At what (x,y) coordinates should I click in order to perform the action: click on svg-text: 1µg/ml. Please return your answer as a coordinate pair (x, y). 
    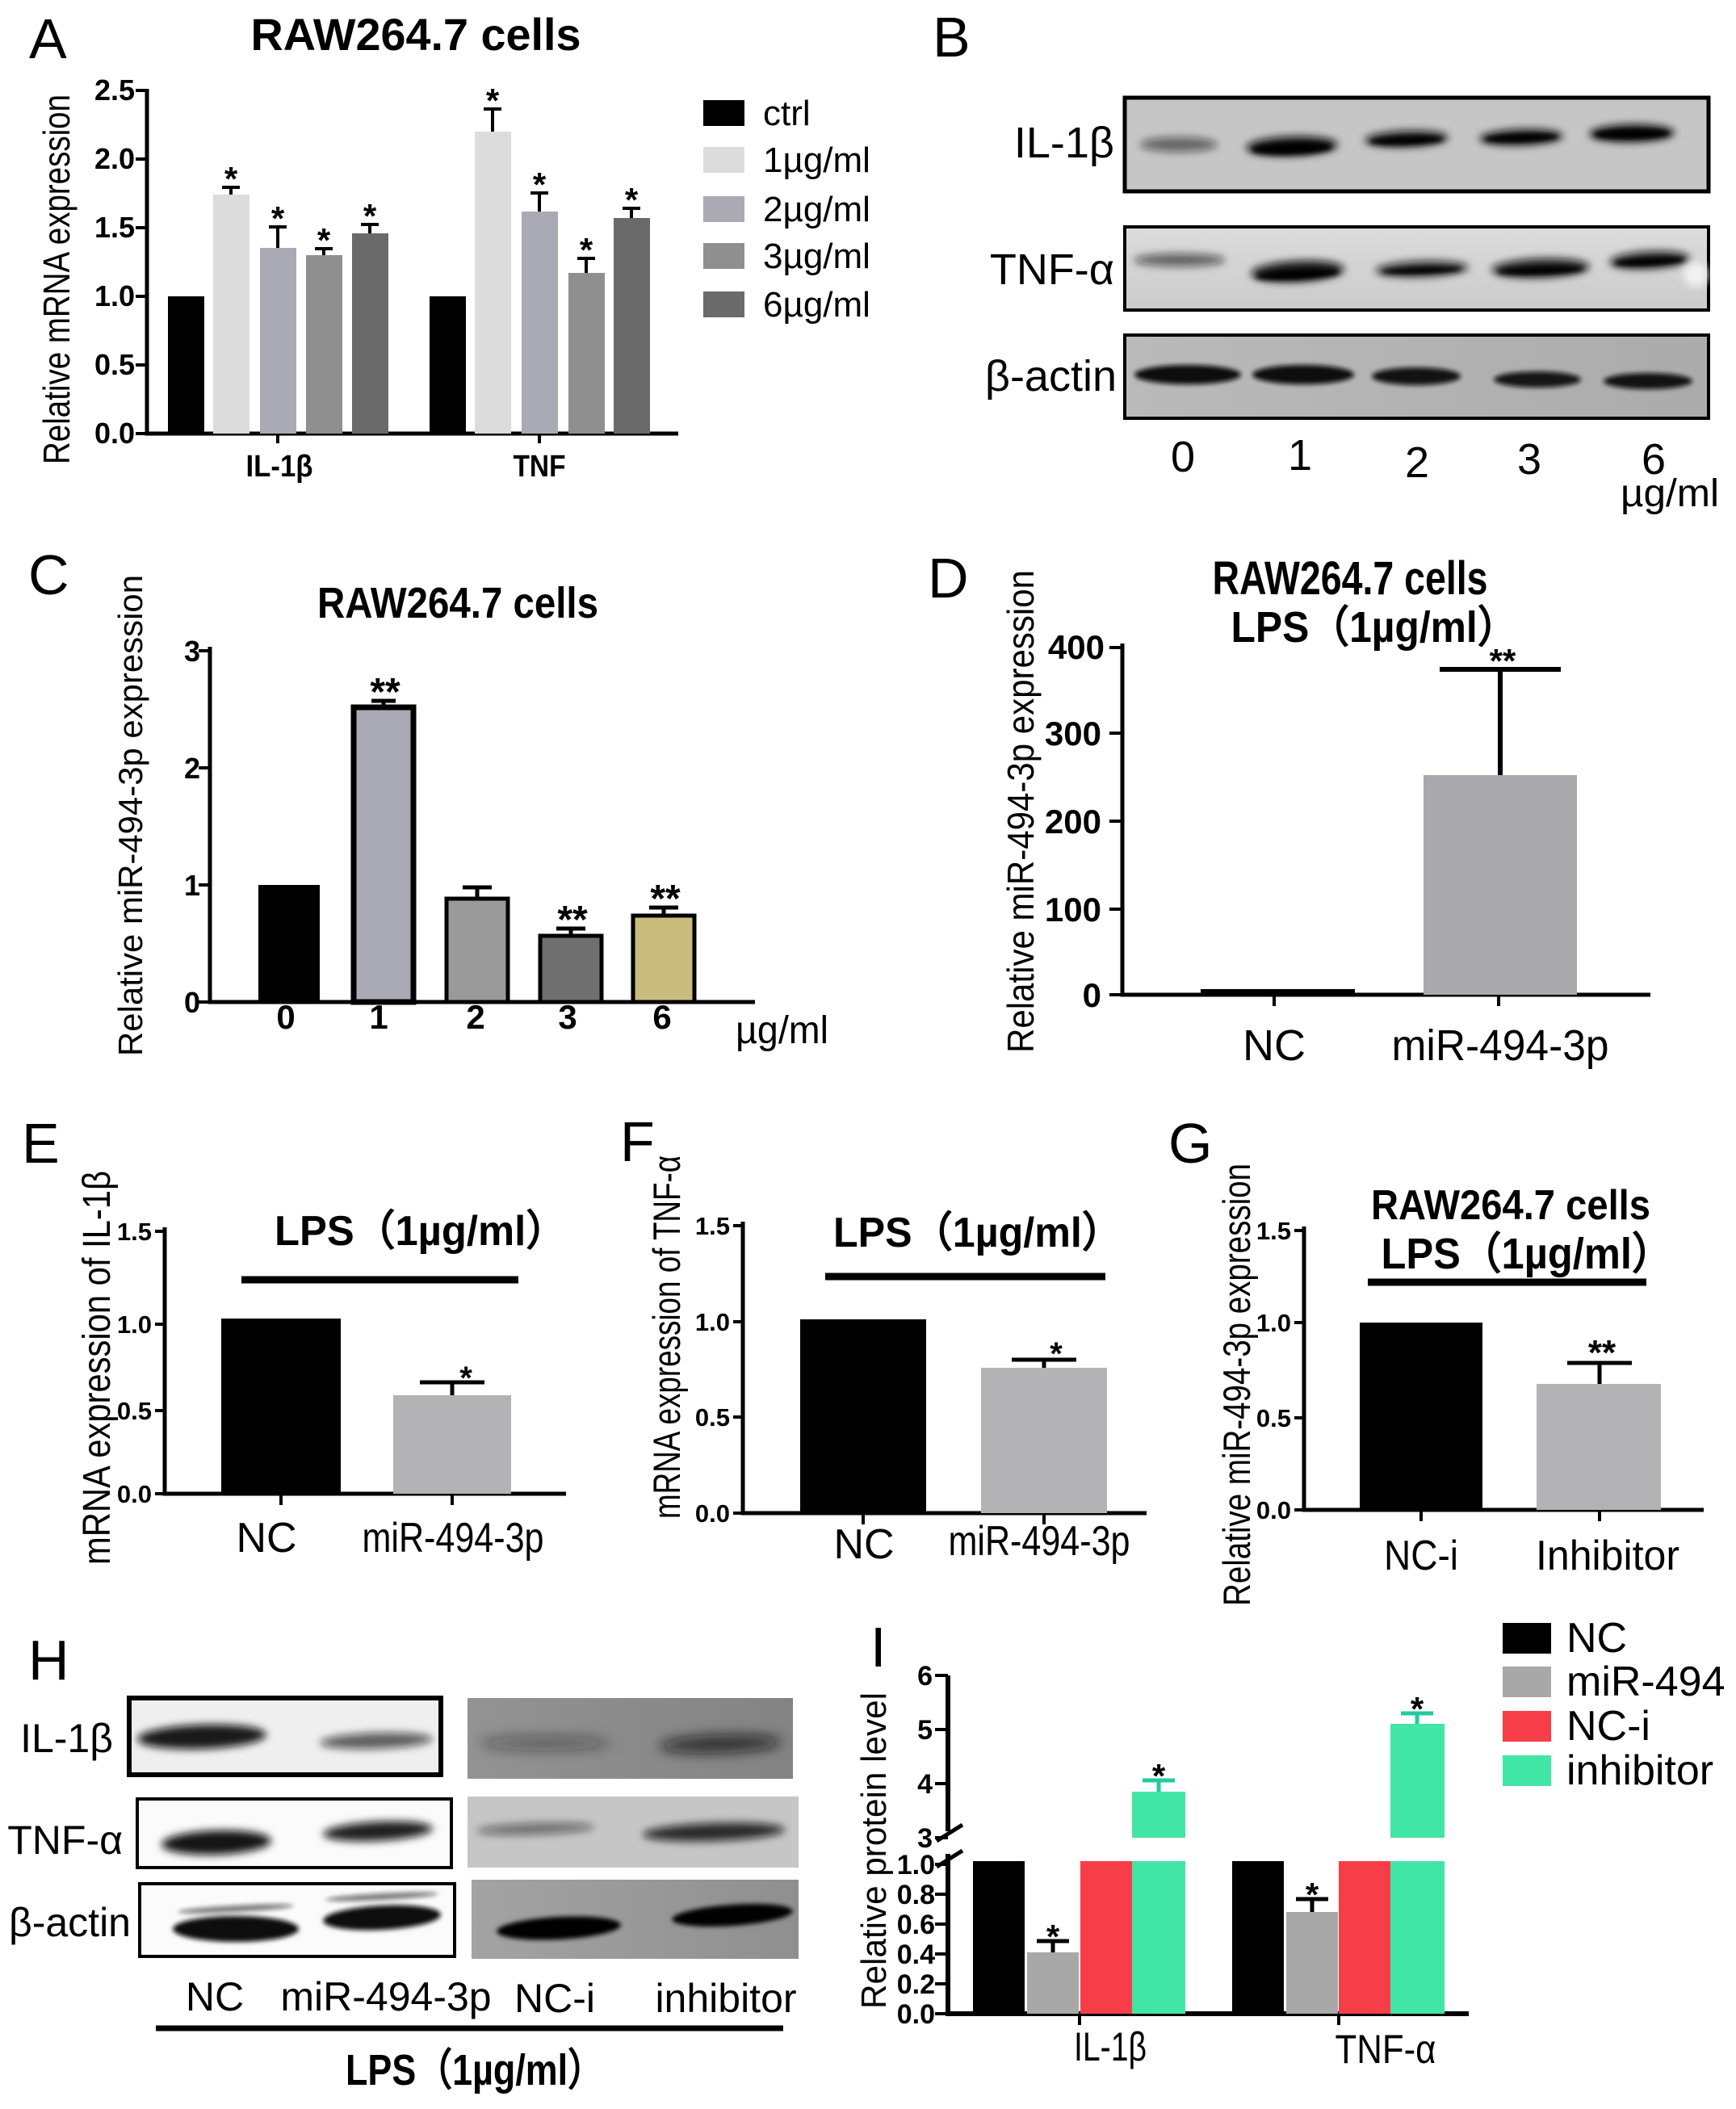
    Looking at the image, I should click on (816, 160).